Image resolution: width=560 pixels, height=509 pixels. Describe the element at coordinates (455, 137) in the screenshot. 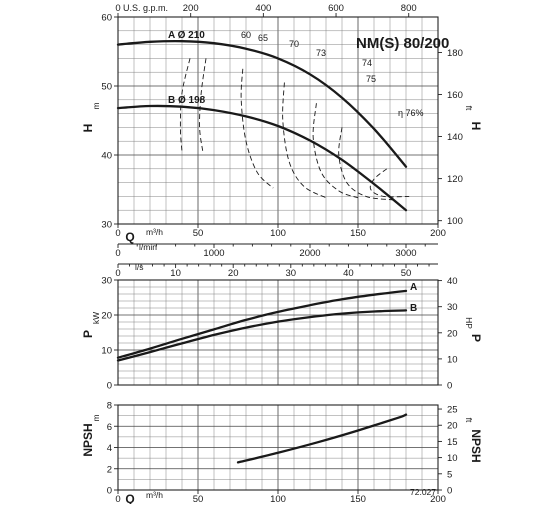

I see `tick-label-h-ft: 140` at that location.